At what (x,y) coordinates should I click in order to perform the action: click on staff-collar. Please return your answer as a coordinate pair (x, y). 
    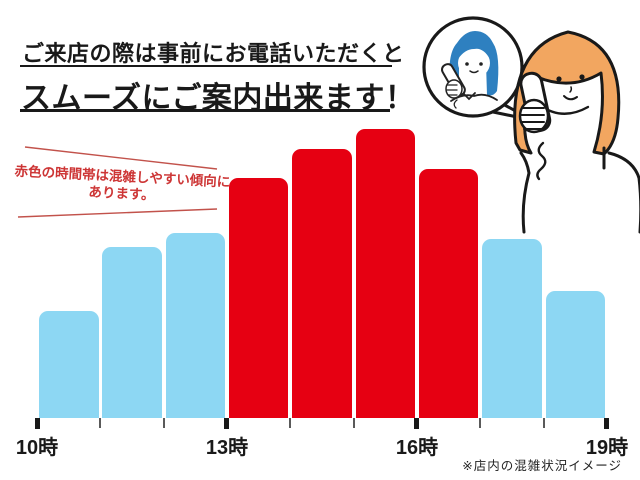
    Looking at the image, I should click on (474, 97).